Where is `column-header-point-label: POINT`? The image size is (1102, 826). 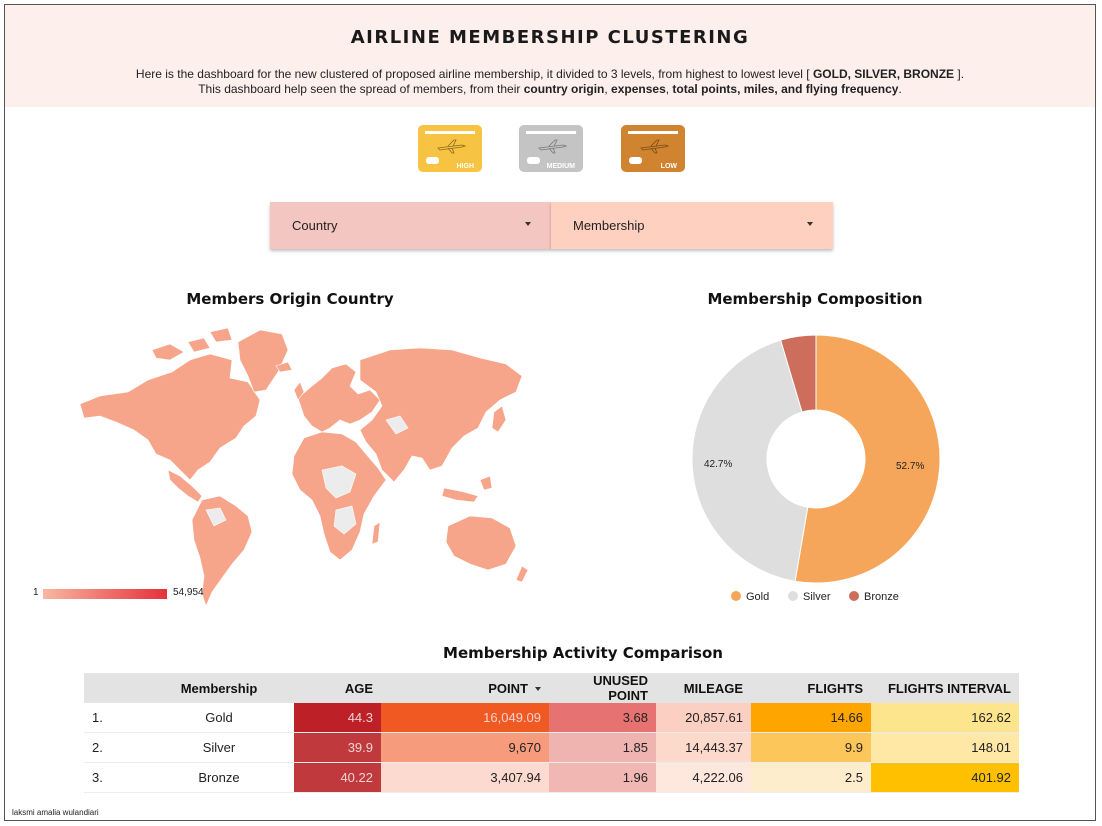
column-header-point-label: POINT is located at coordinates (508, 688).